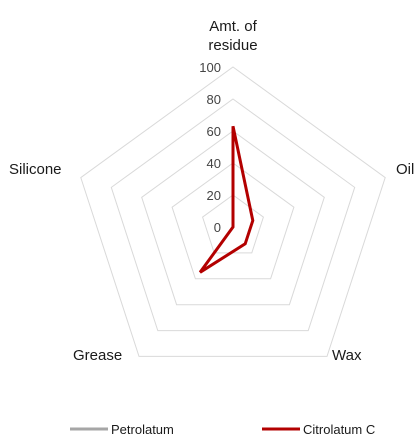 The width and height of the screenshot is (414, 442). I want to click on tick-label: 60, so click(214, 131).